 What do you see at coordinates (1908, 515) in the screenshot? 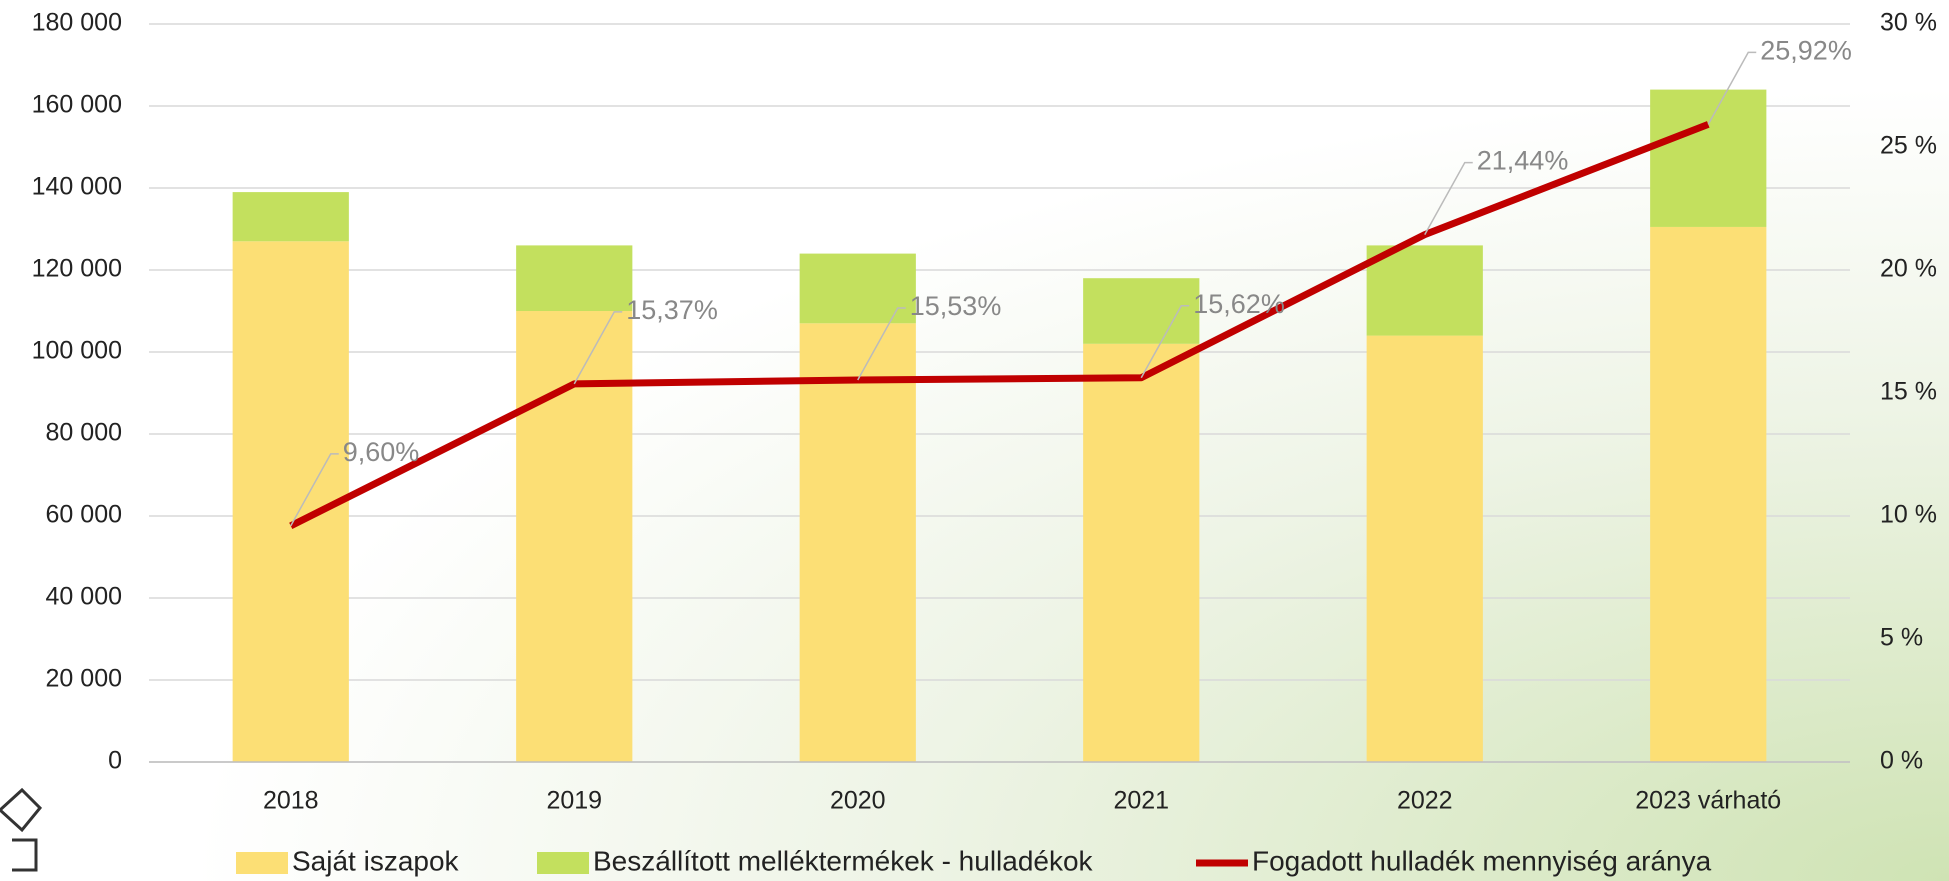
I see `y2-tick-label: 10 %` at bounding box center [1908, 515].